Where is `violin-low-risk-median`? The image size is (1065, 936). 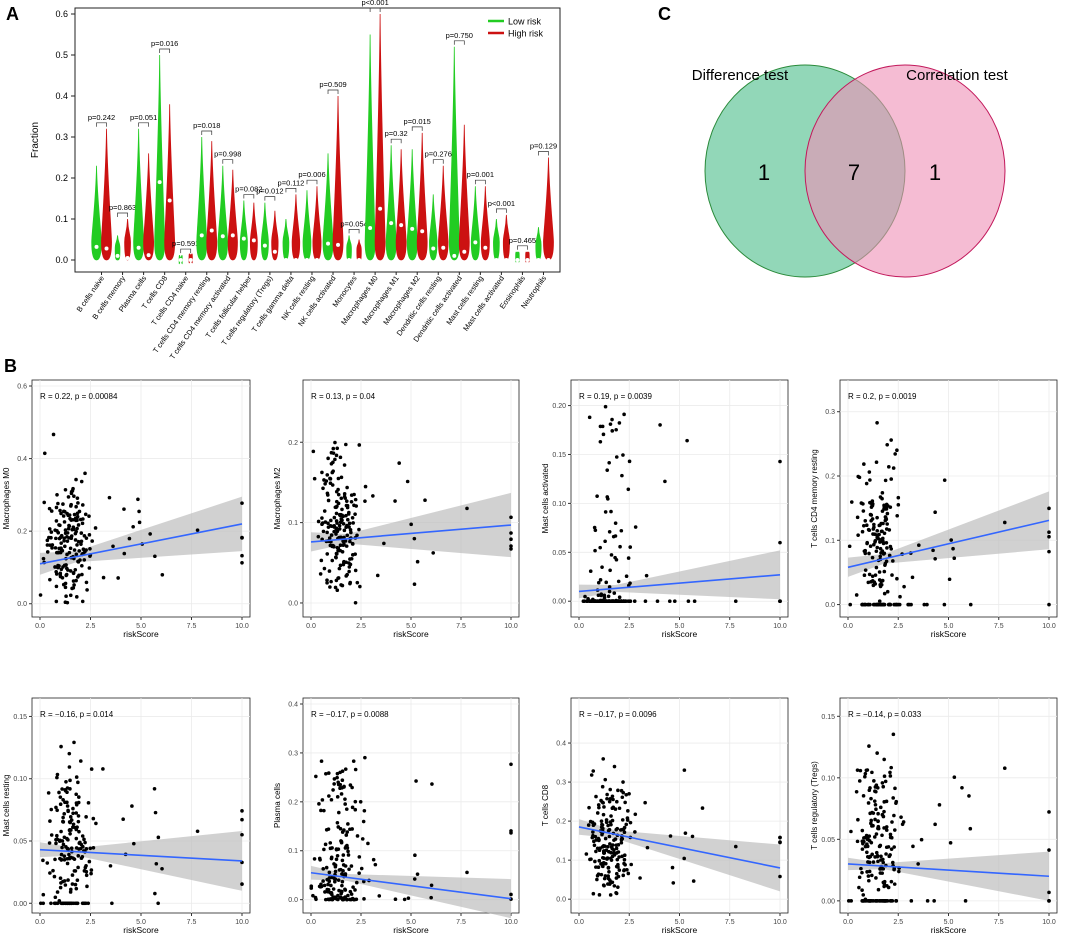
violin-low-risk-median is located at coordinates (222, 236).